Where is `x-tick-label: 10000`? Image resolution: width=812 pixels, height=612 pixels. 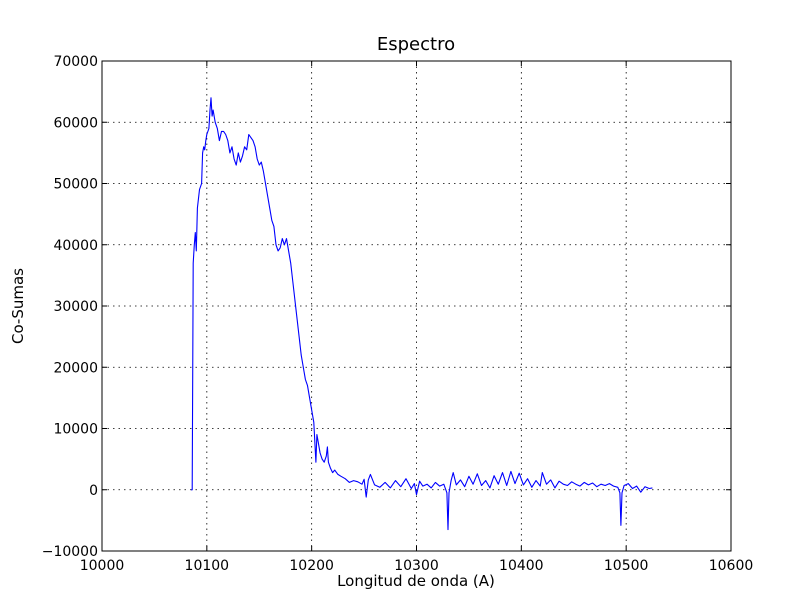 x-tick-label: 10000 is located at coordinates (102, 566).